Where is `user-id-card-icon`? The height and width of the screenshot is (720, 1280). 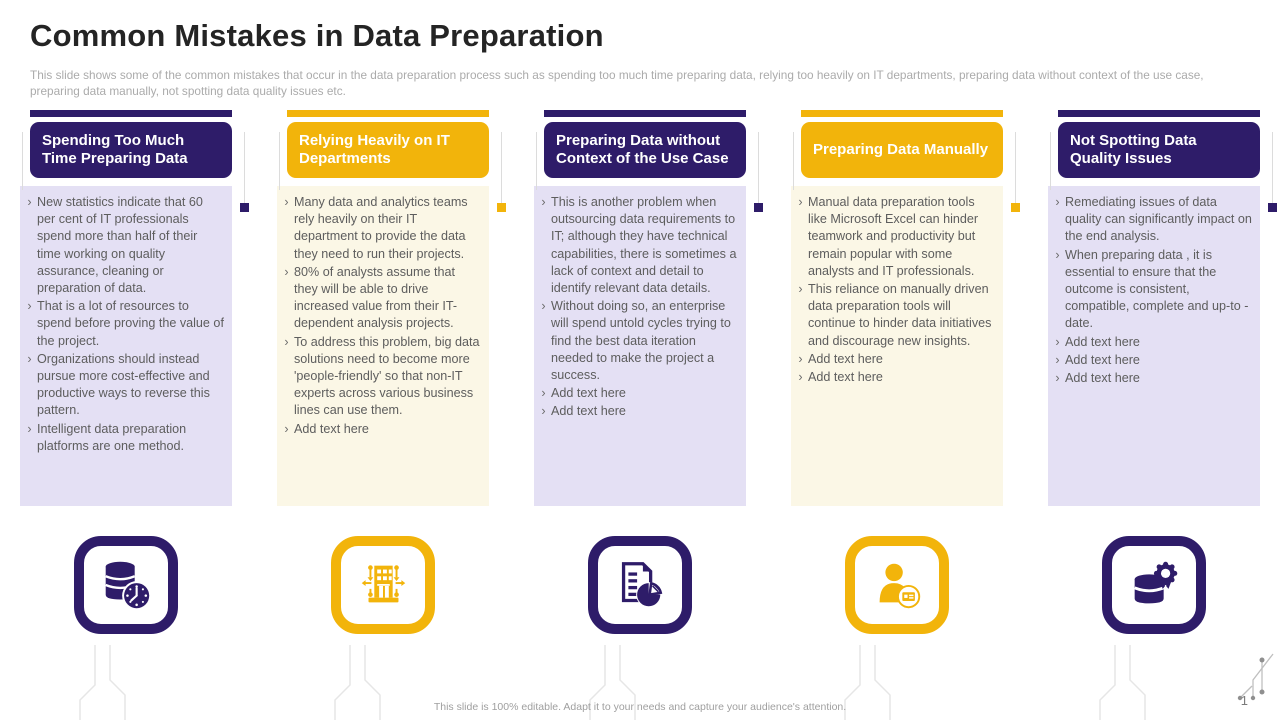
user-id-card-icon is located at coordinates (897, 585).